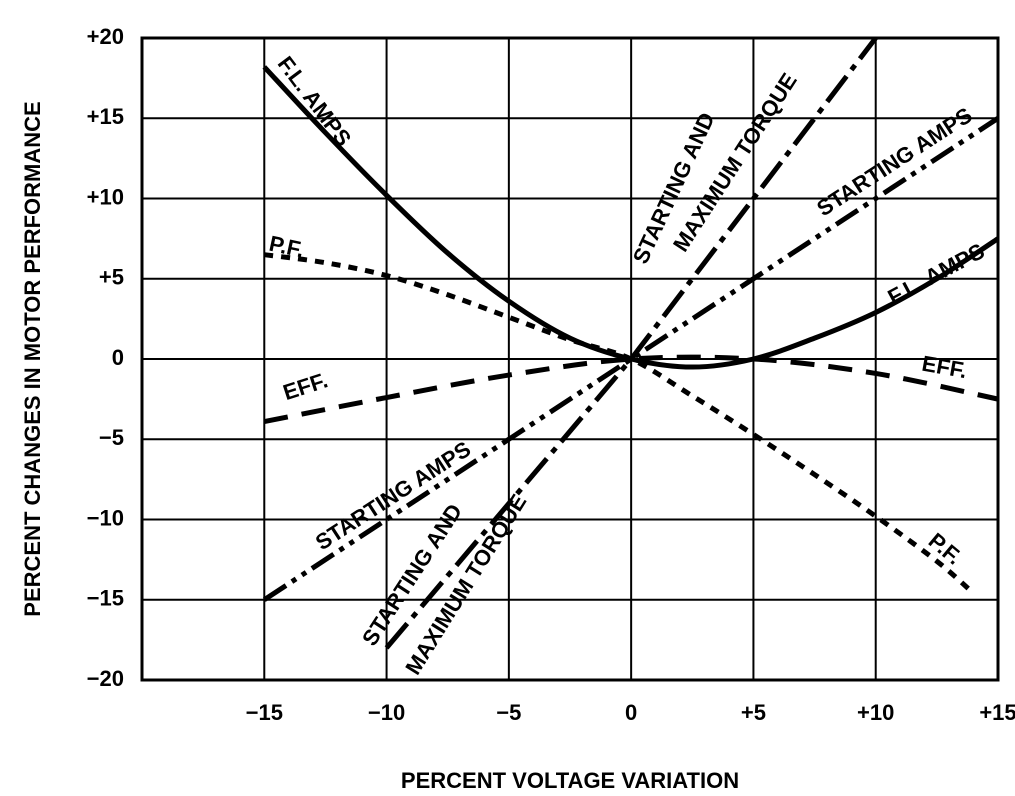 The image size is (1015, 796). Describe the element at coordinates (118, 357) in the screenshot. I see `y-tick-label: 0` at that location.